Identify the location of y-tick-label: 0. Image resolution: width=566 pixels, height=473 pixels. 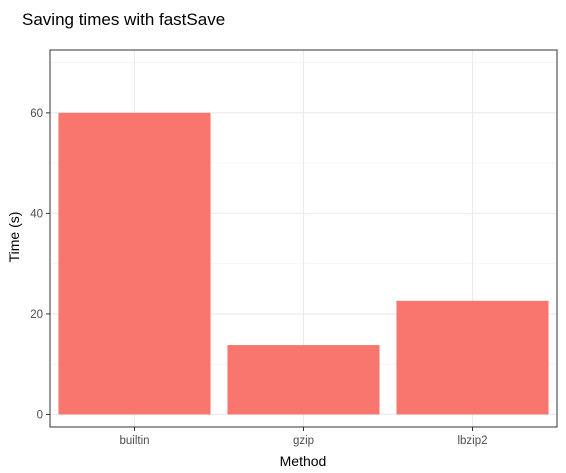
(40, 415).